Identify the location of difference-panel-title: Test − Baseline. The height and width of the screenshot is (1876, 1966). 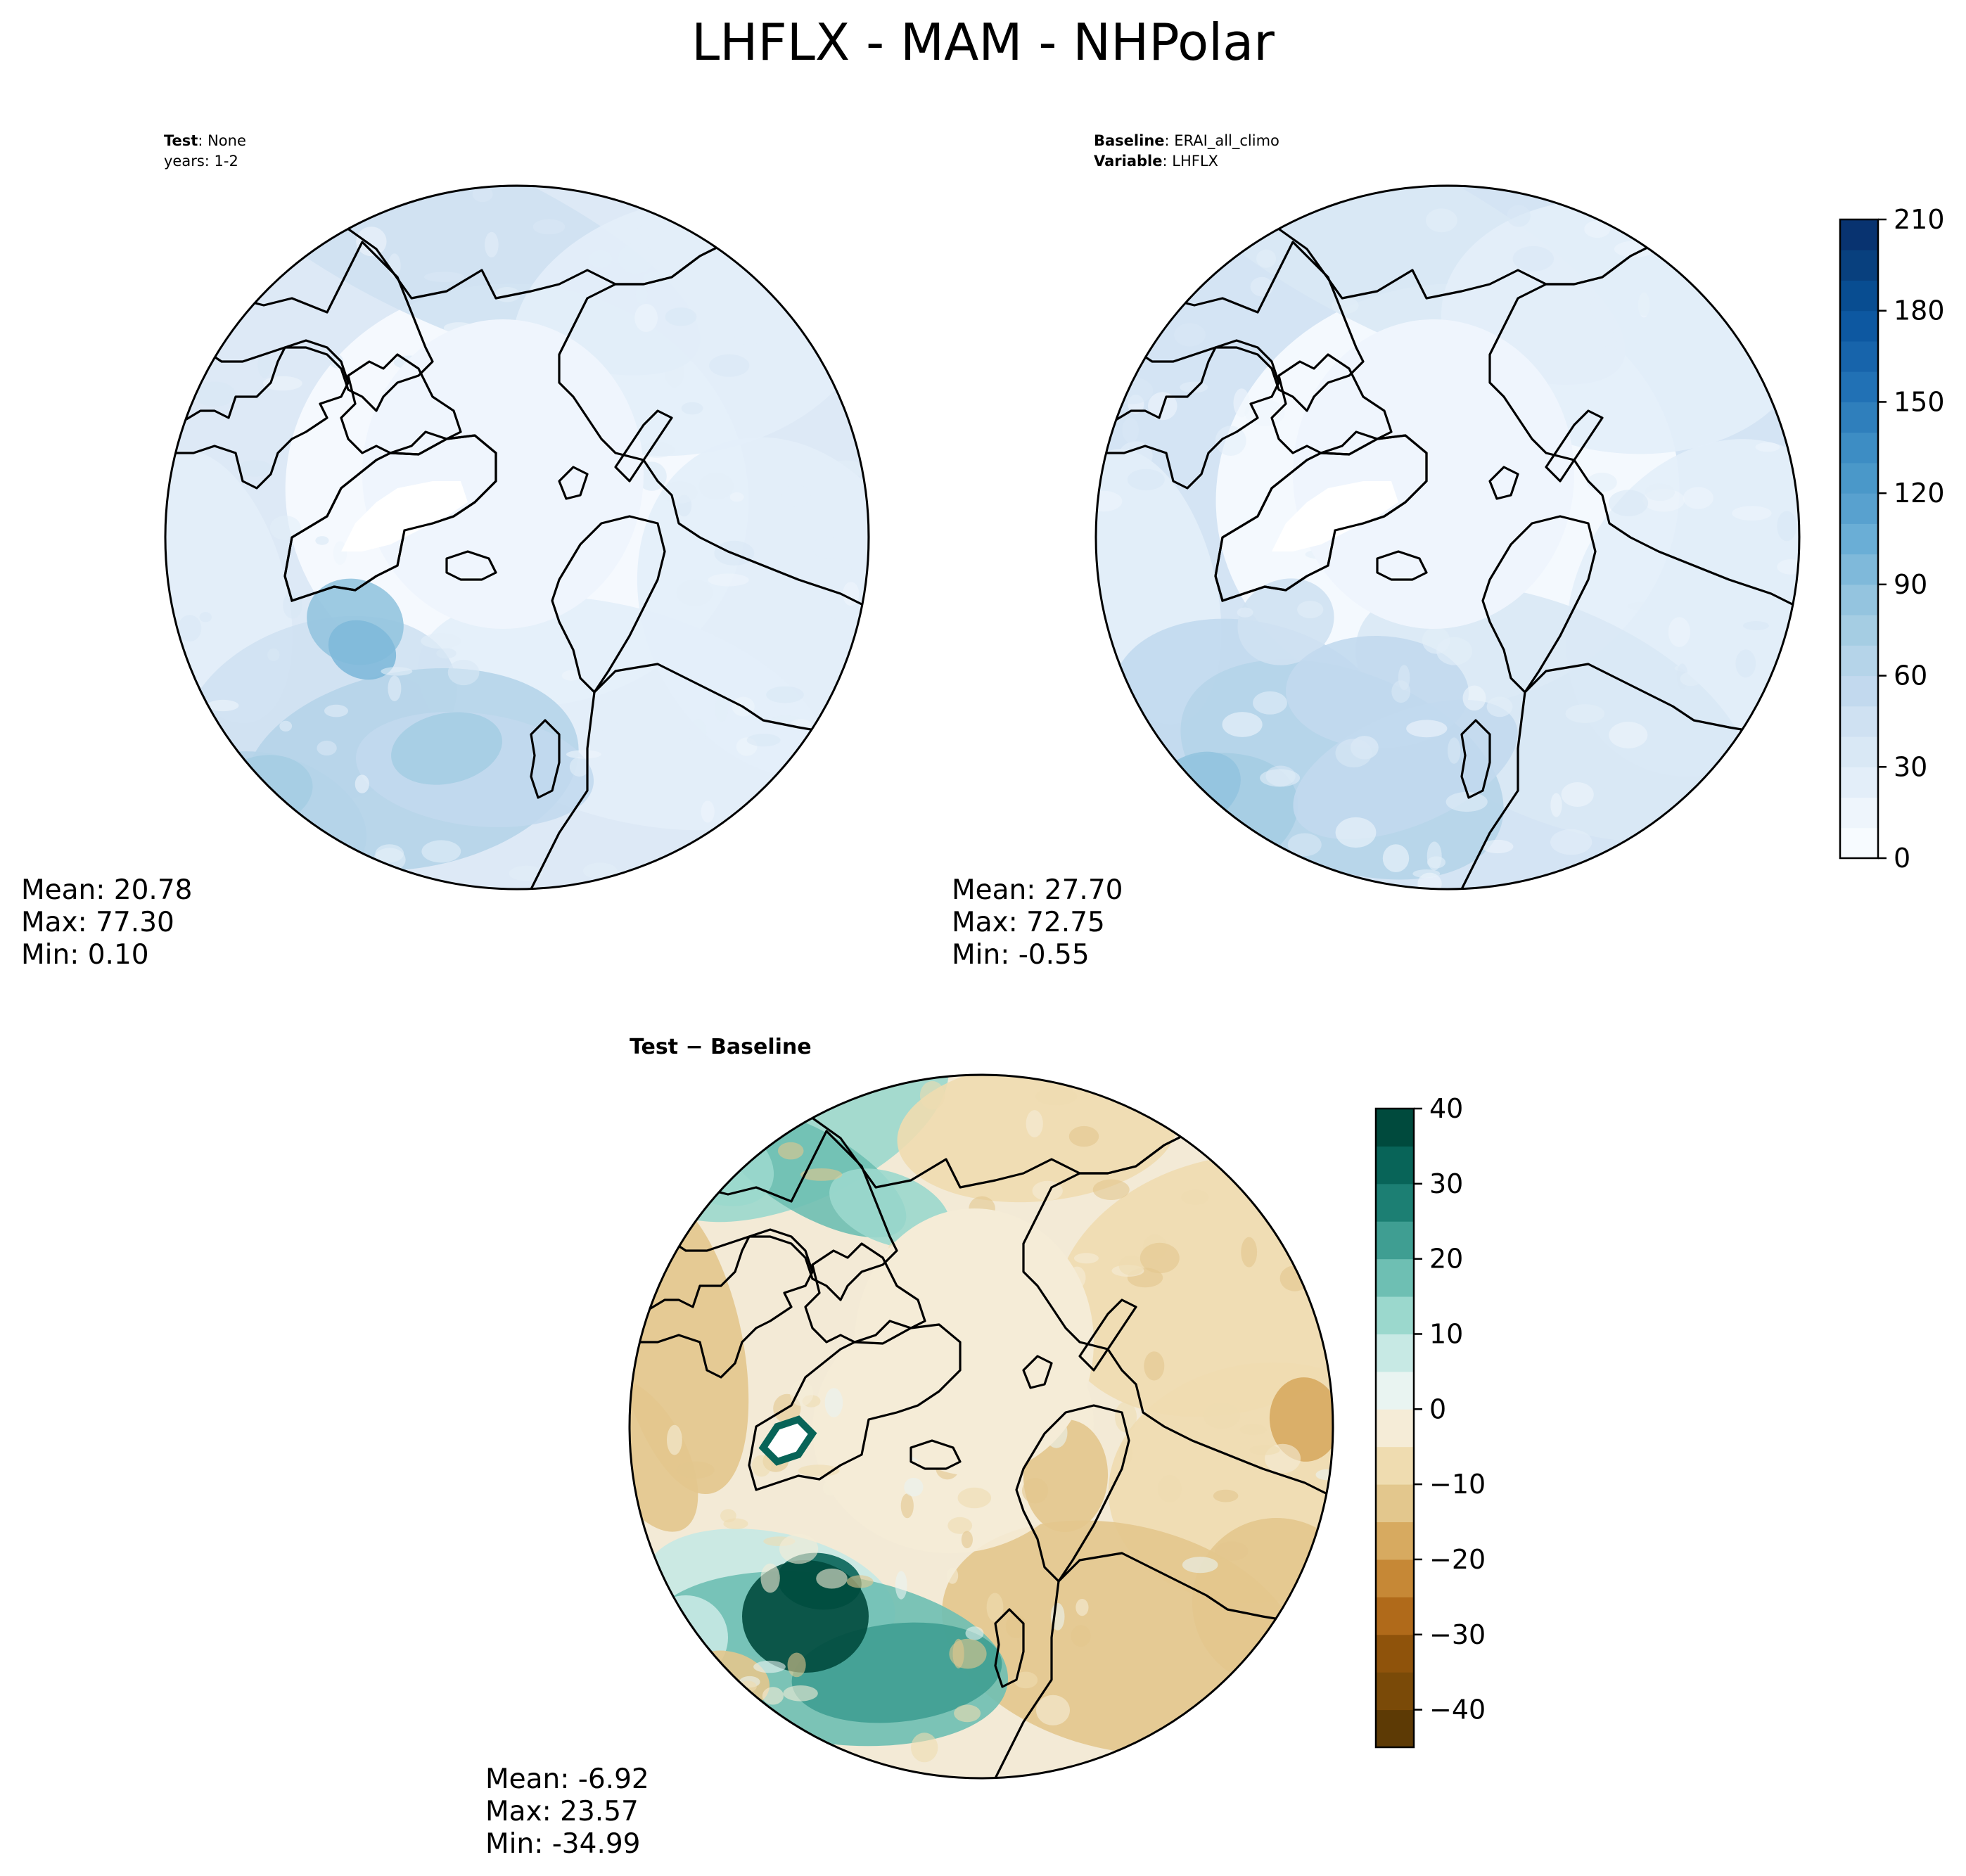
(721, 1047).